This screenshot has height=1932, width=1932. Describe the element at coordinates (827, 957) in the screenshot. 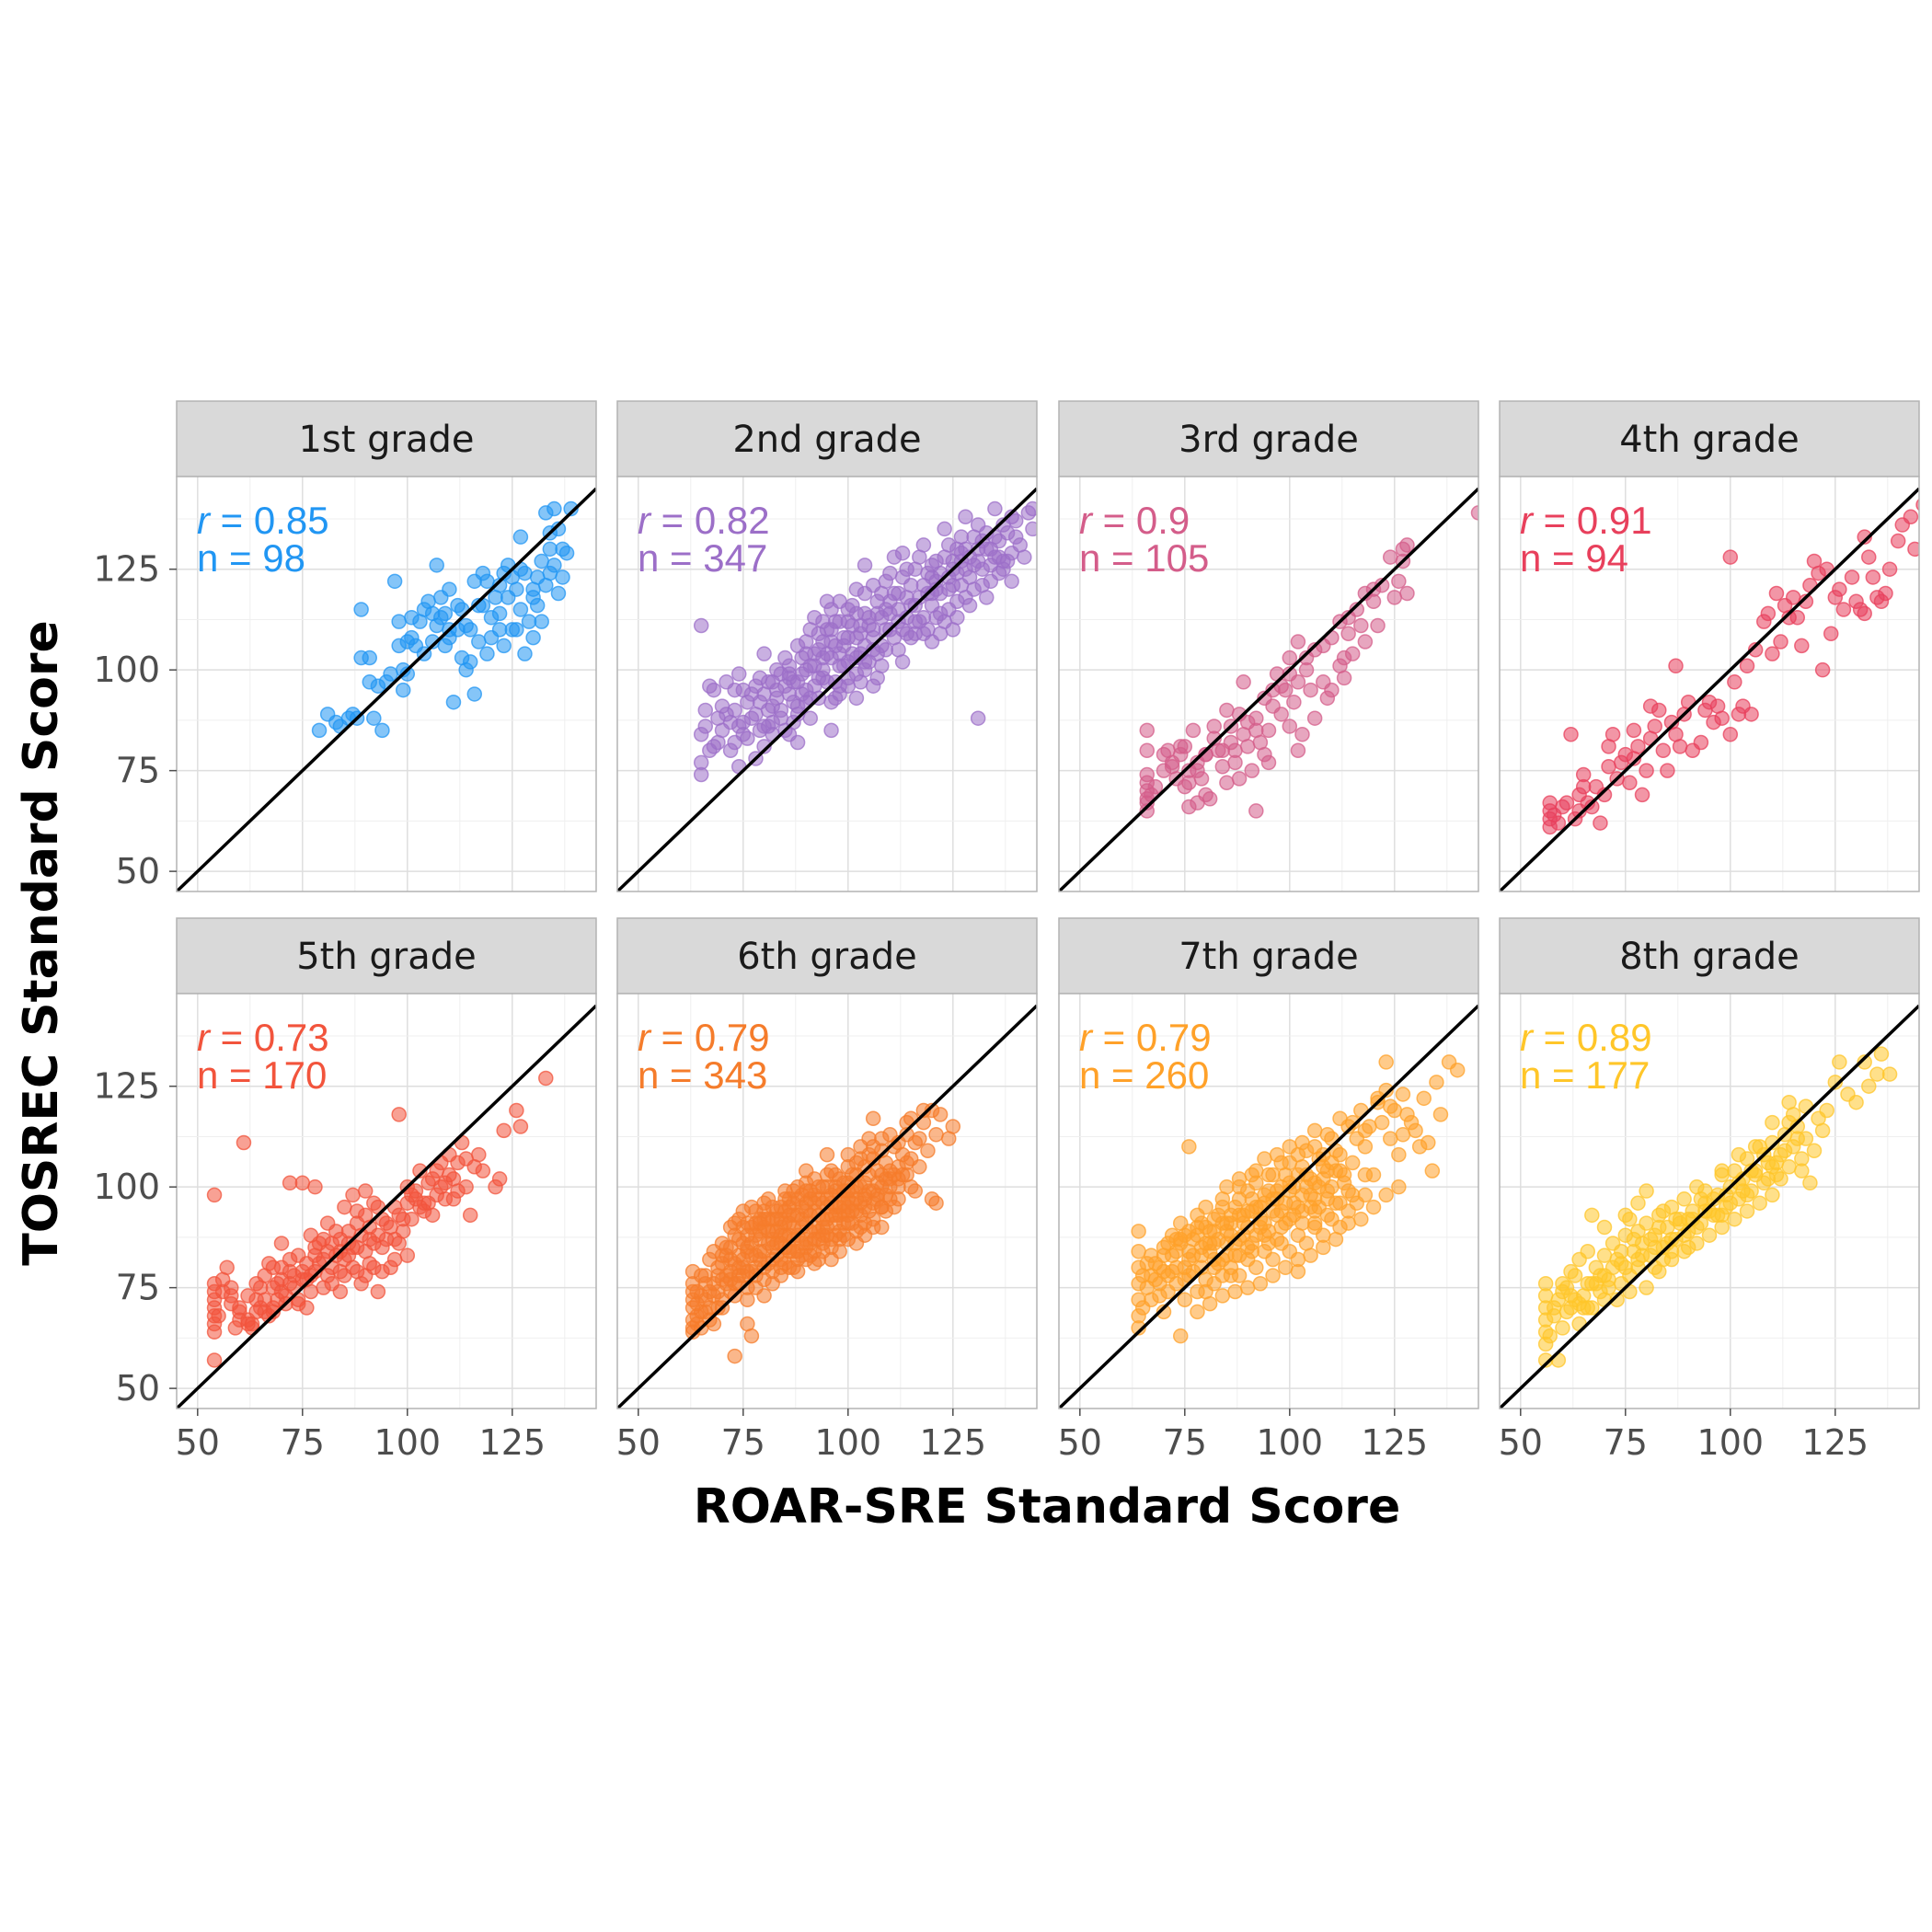

I see `facet-title: 6th grade` at that location.